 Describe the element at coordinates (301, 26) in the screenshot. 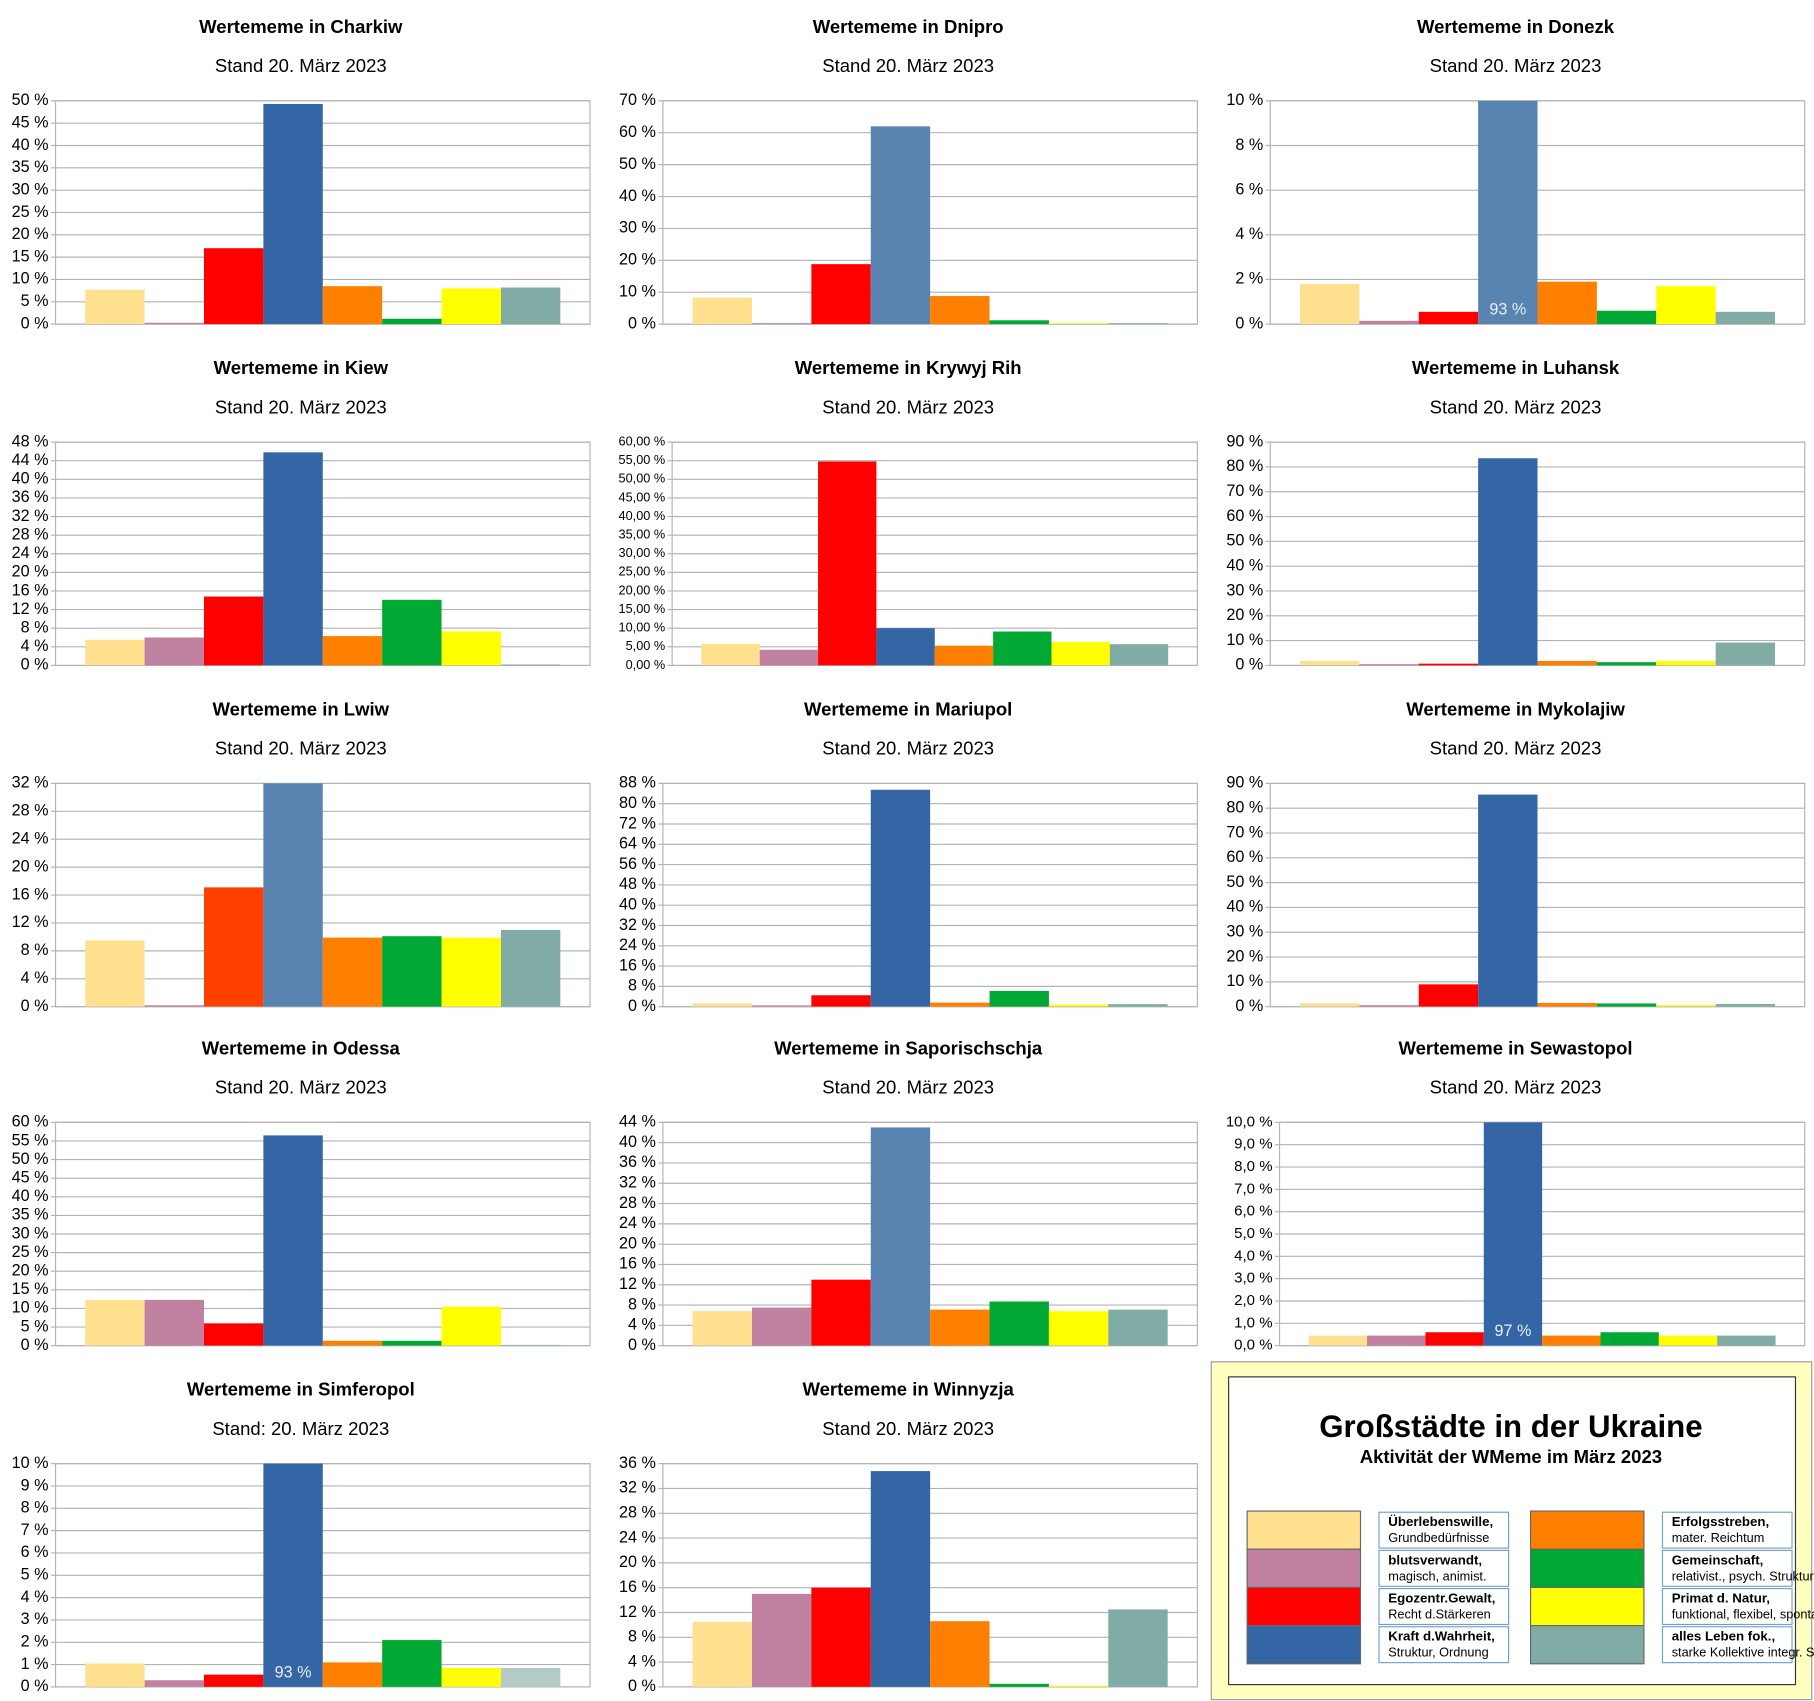

I see `chart-title: Wertememe in Charkiw` at that location.